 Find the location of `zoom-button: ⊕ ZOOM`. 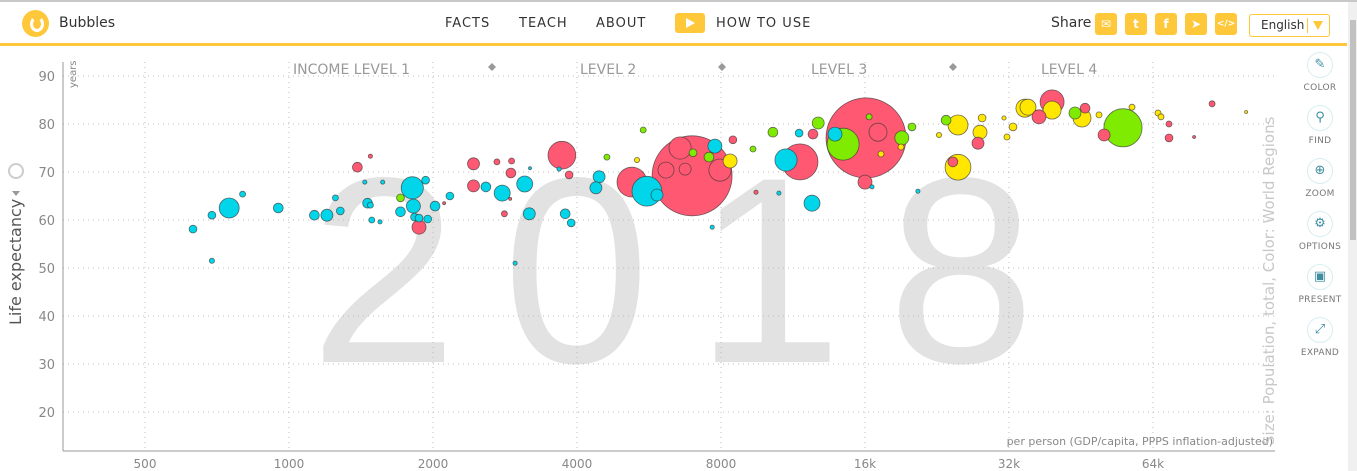

zoom-button: ⊕ ZOOM is located at coordinates (1320, 178).